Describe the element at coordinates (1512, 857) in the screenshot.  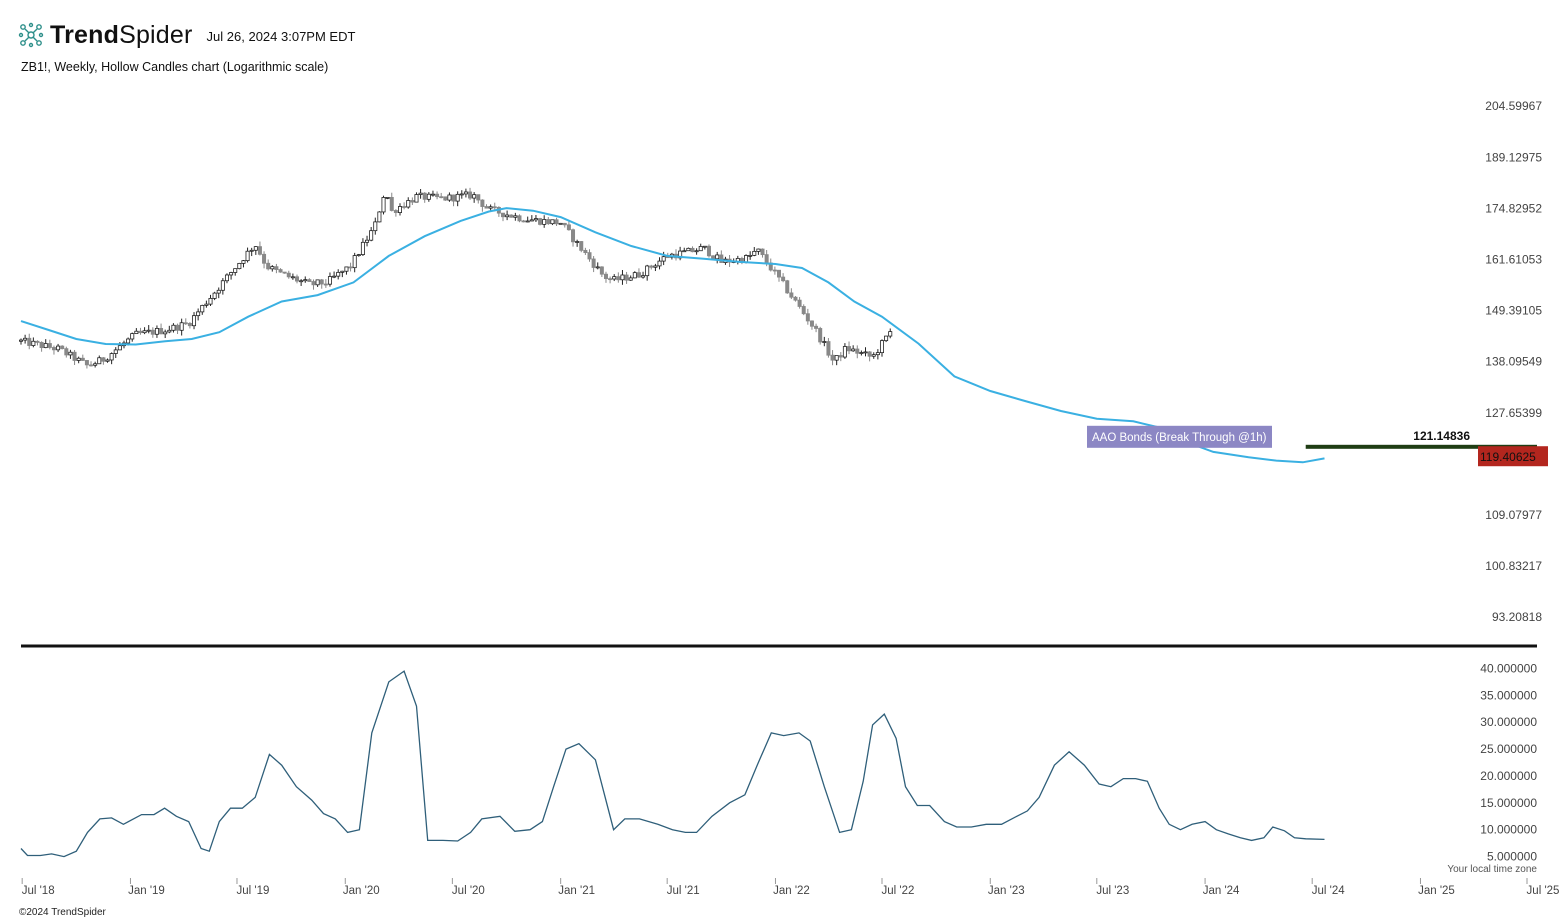
I see `oscillator-axis-tick: 5.000000` at that location.